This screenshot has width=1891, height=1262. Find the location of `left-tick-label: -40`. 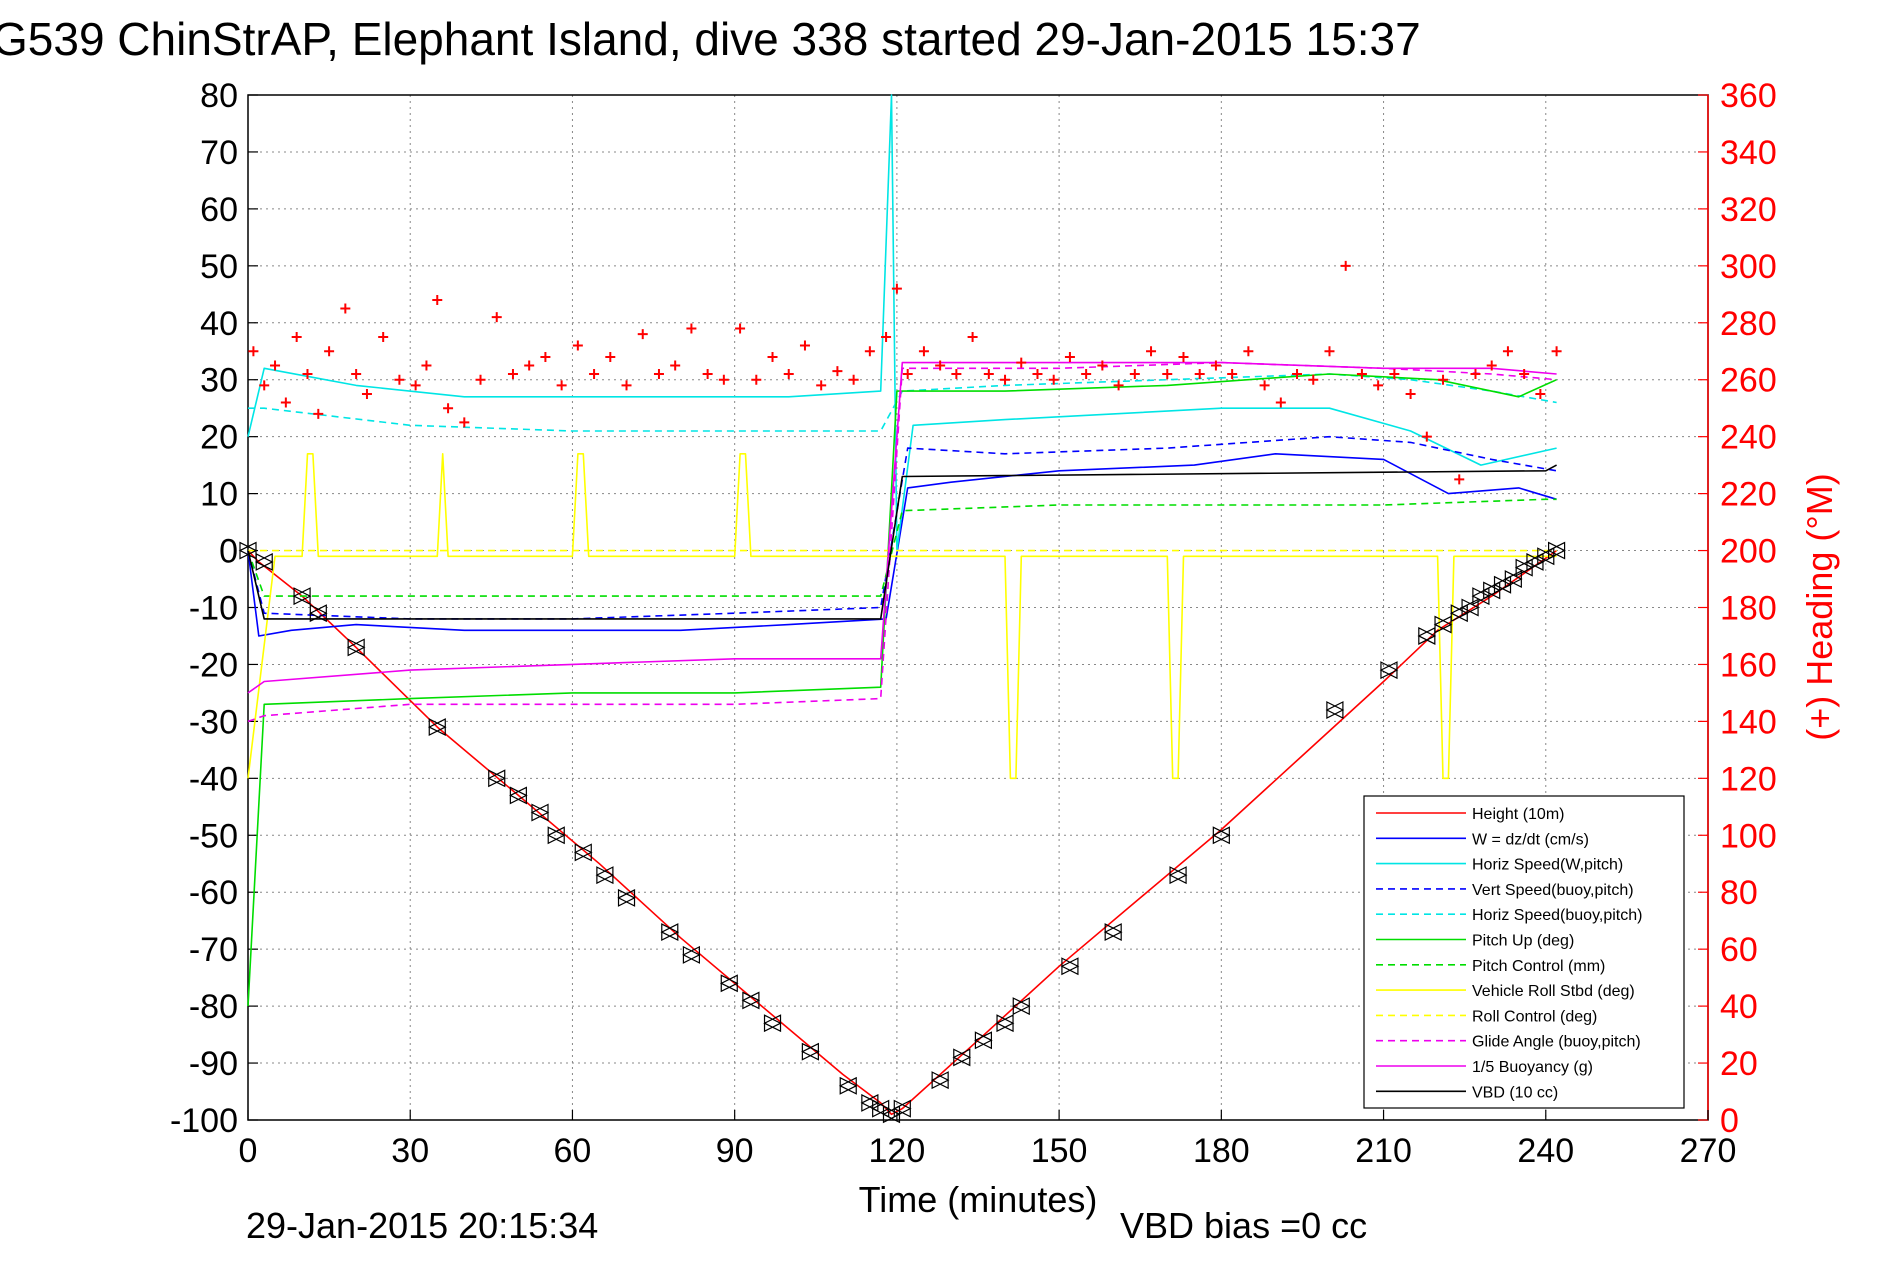

left-tick-label: -40 is located at coordinates (213, 779).